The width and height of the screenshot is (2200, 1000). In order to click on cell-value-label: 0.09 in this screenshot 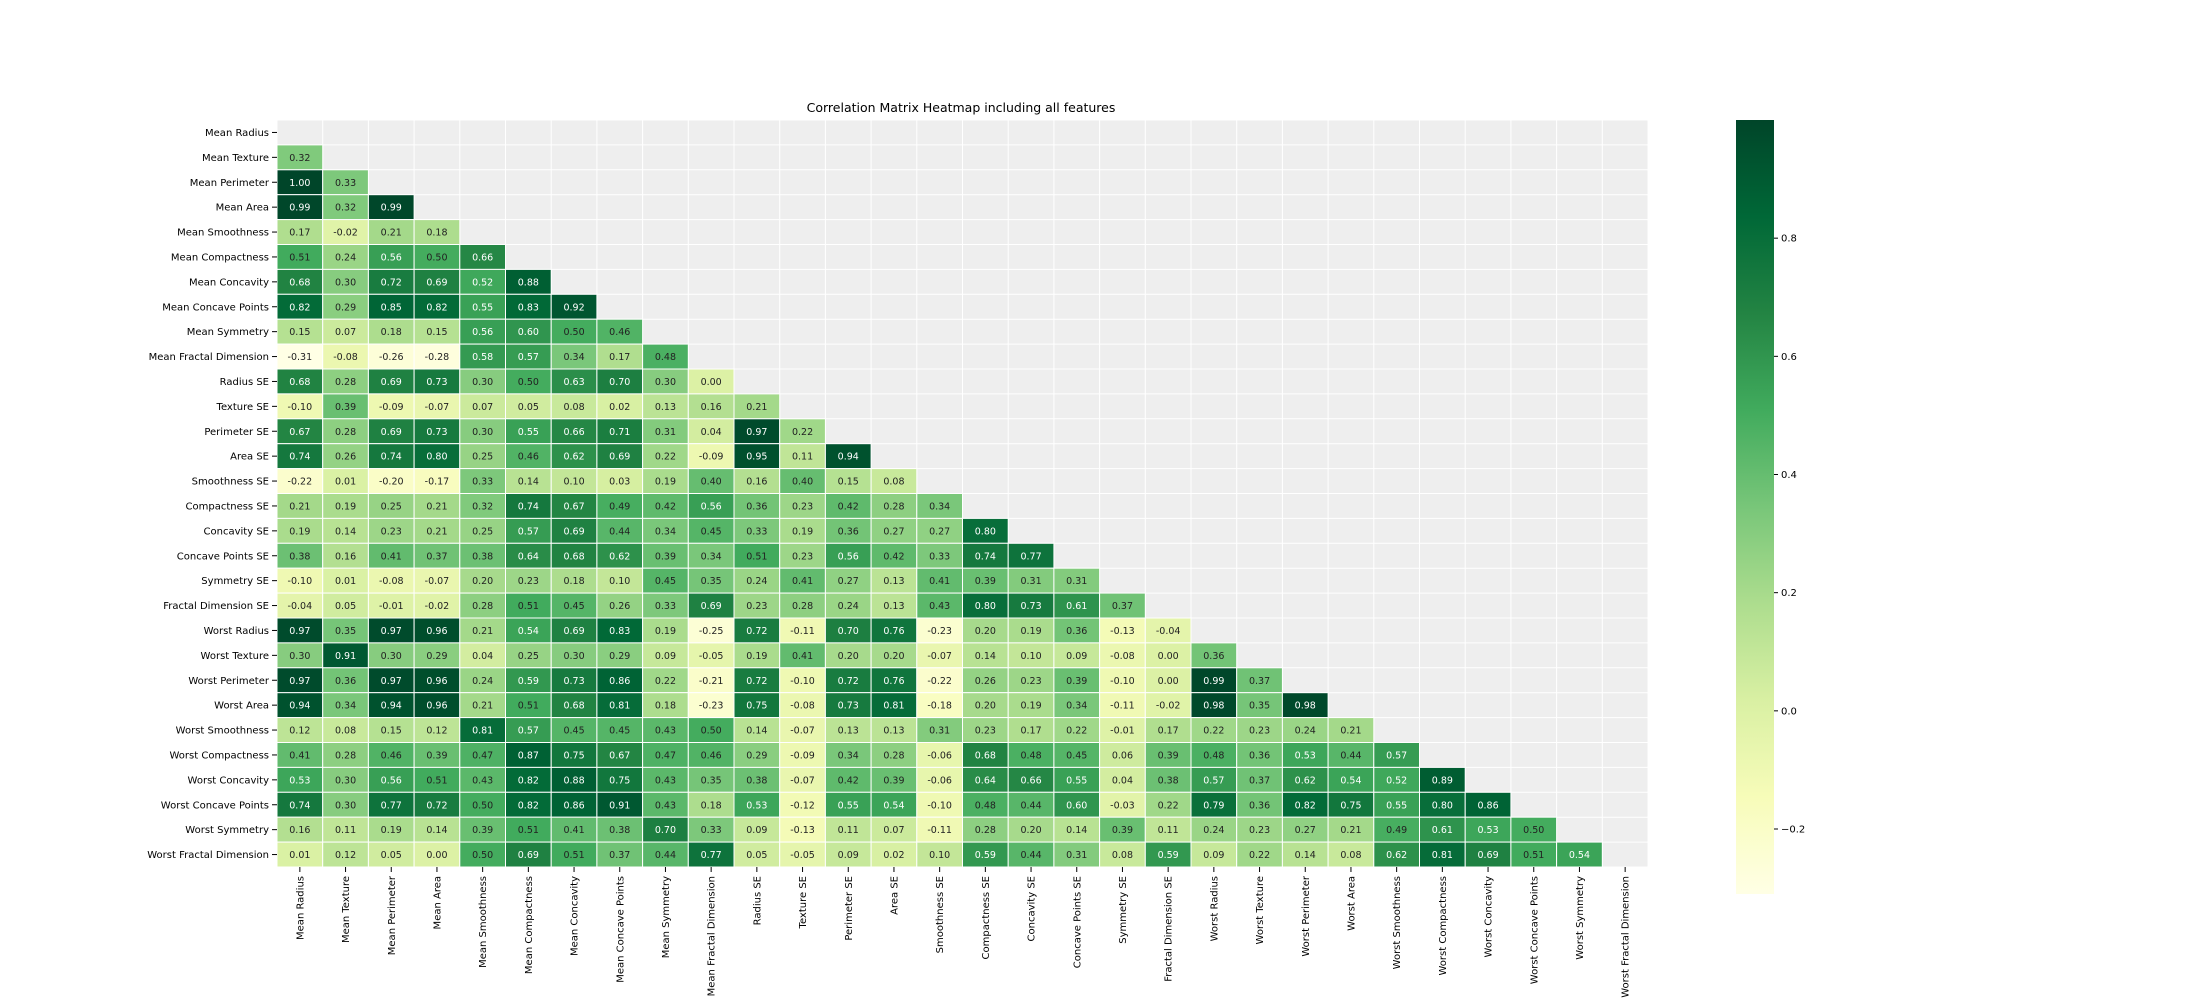, I will do `click(665, 656)`.